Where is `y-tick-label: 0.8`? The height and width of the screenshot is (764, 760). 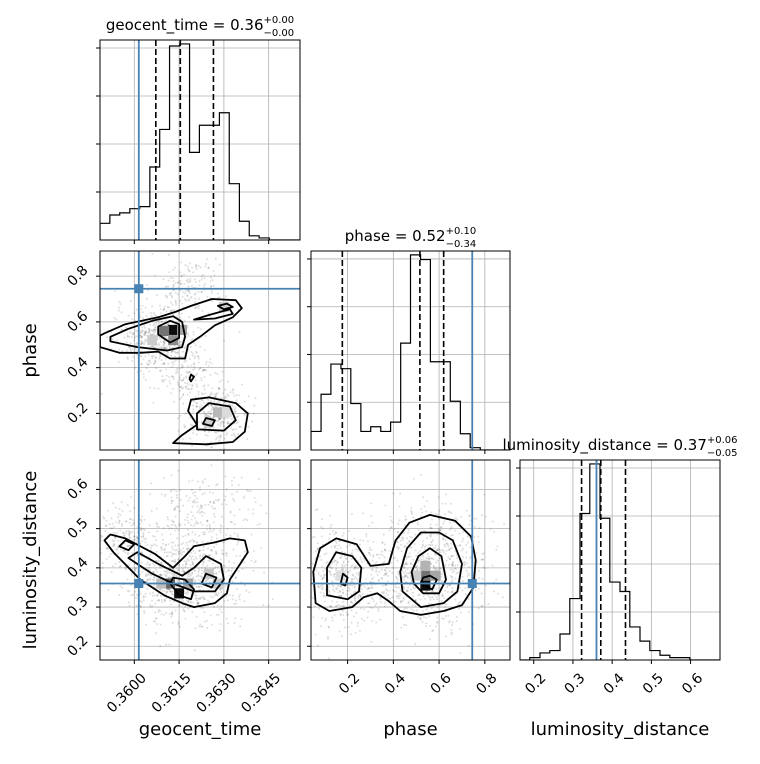
y-tick-label: 0.8 is located at coordinates (77, 276).